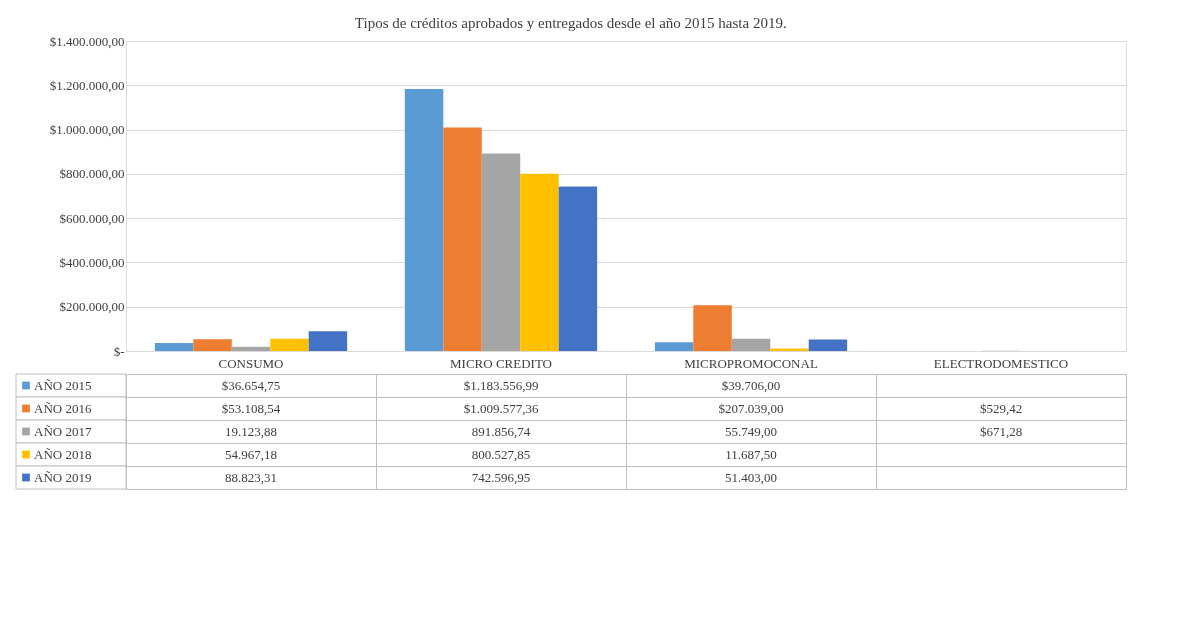  I want to click on legend-label: AÑO 2017, so click(63, 431).